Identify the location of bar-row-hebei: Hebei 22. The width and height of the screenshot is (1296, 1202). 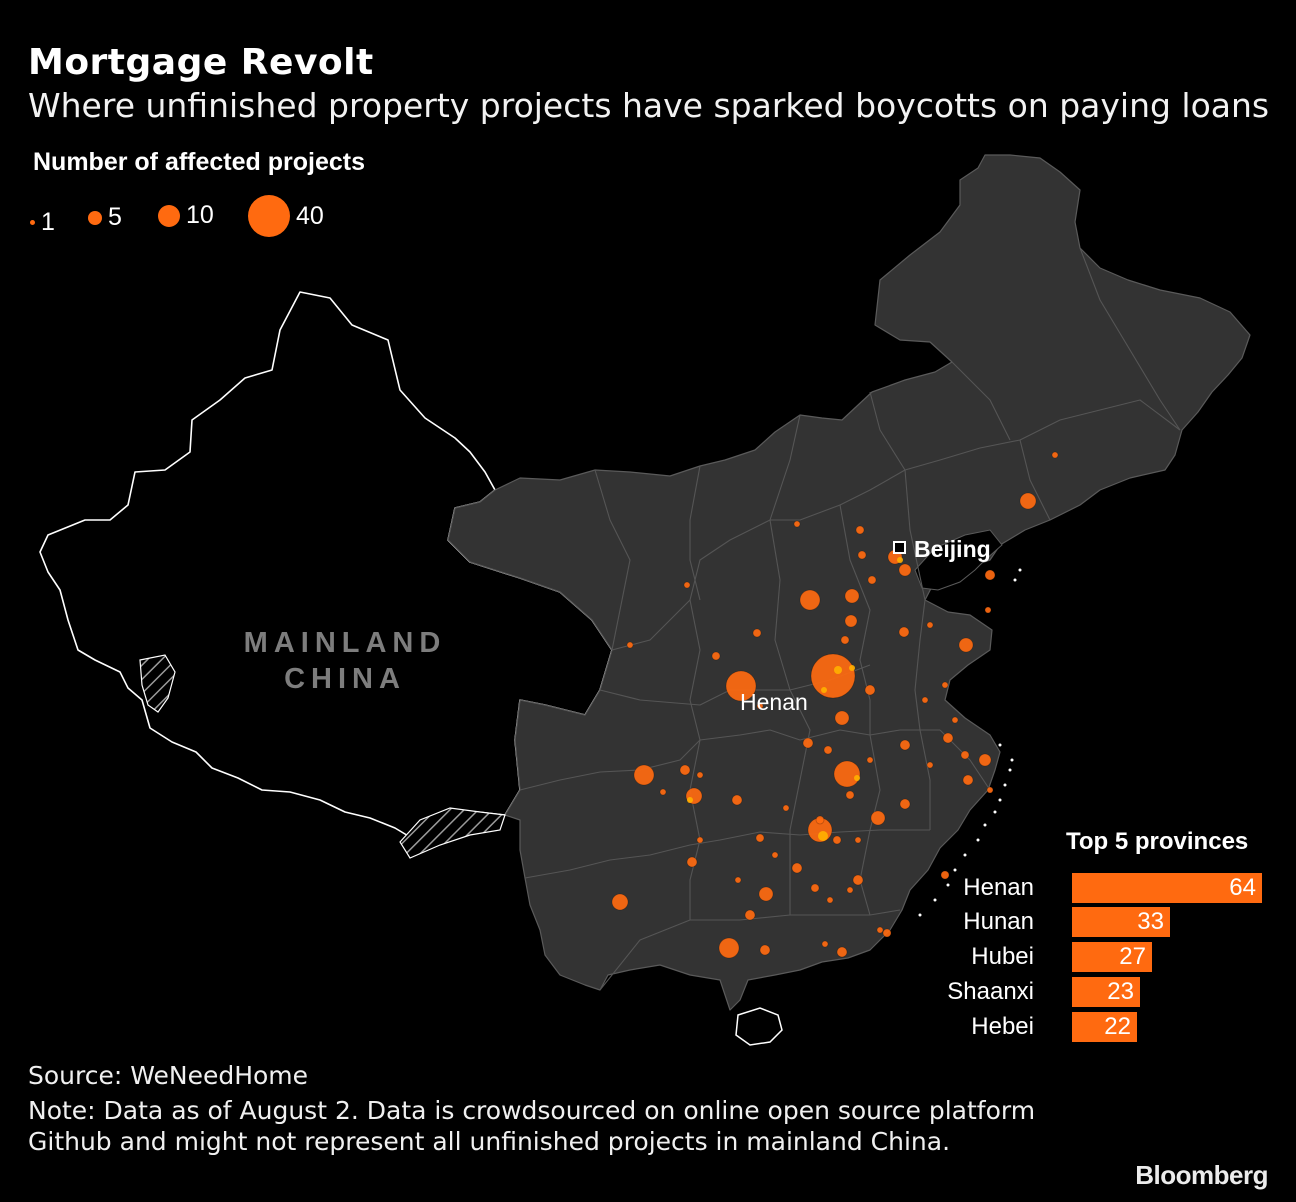
(1105, 1027).